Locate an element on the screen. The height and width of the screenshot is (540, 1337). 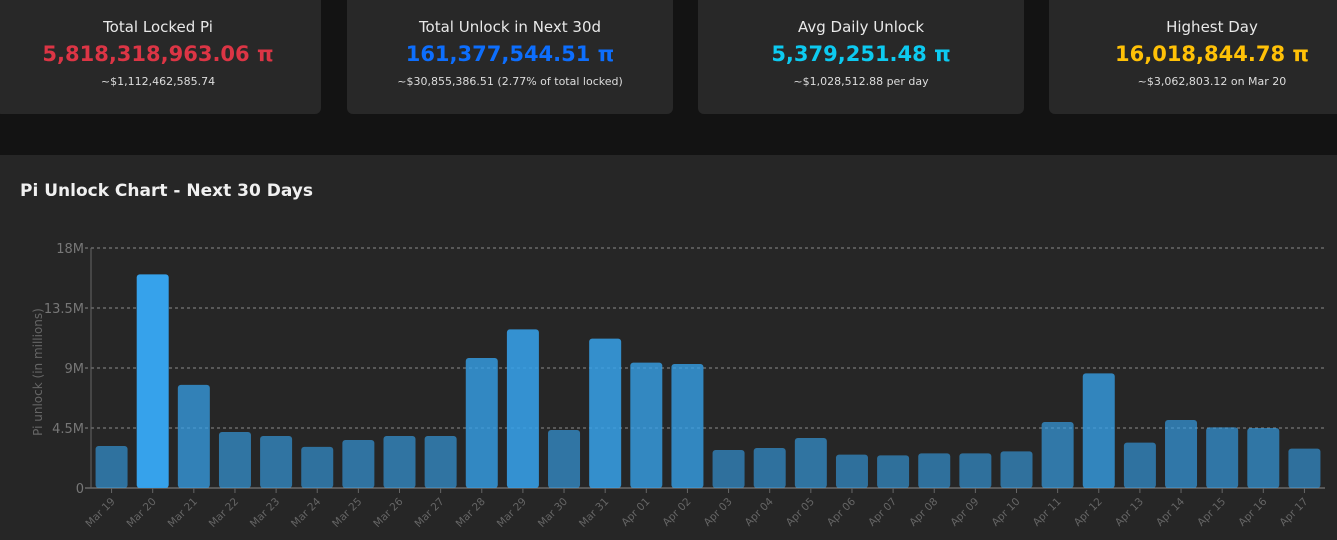
chart-title: Pi Unlock Chart - Next 30 Days is located at coordinates (166, 191).